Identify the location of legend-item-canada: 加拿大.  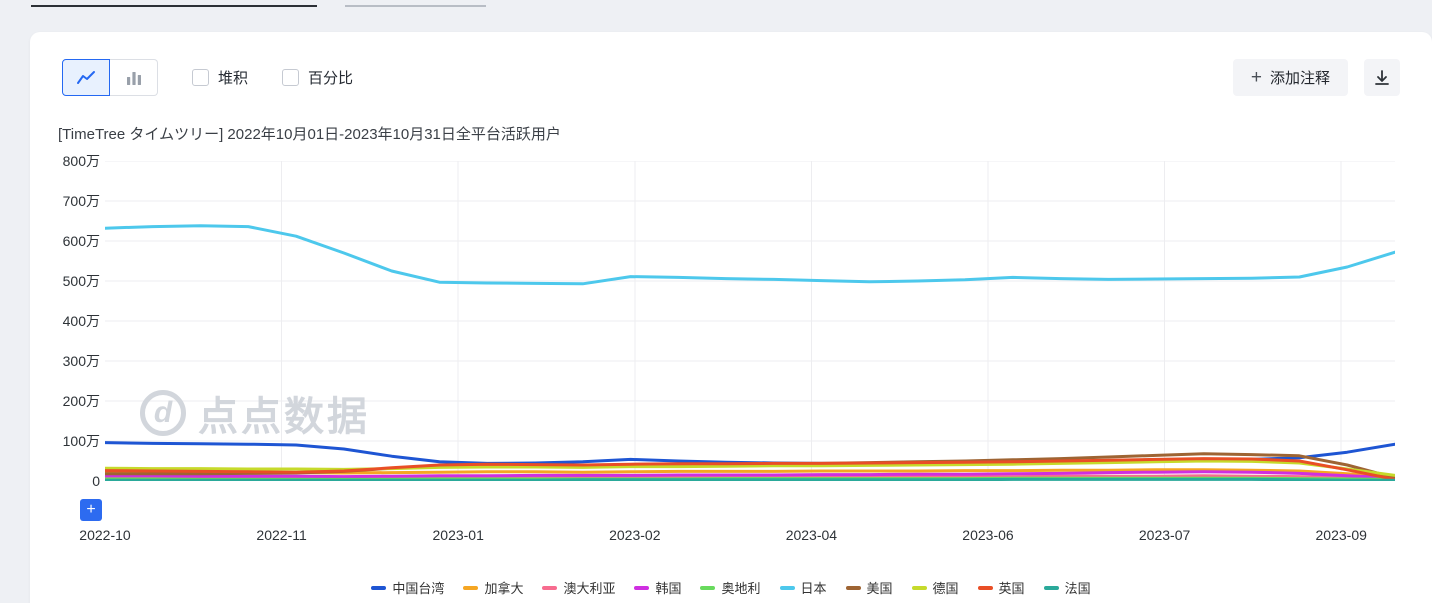
(493, 587).